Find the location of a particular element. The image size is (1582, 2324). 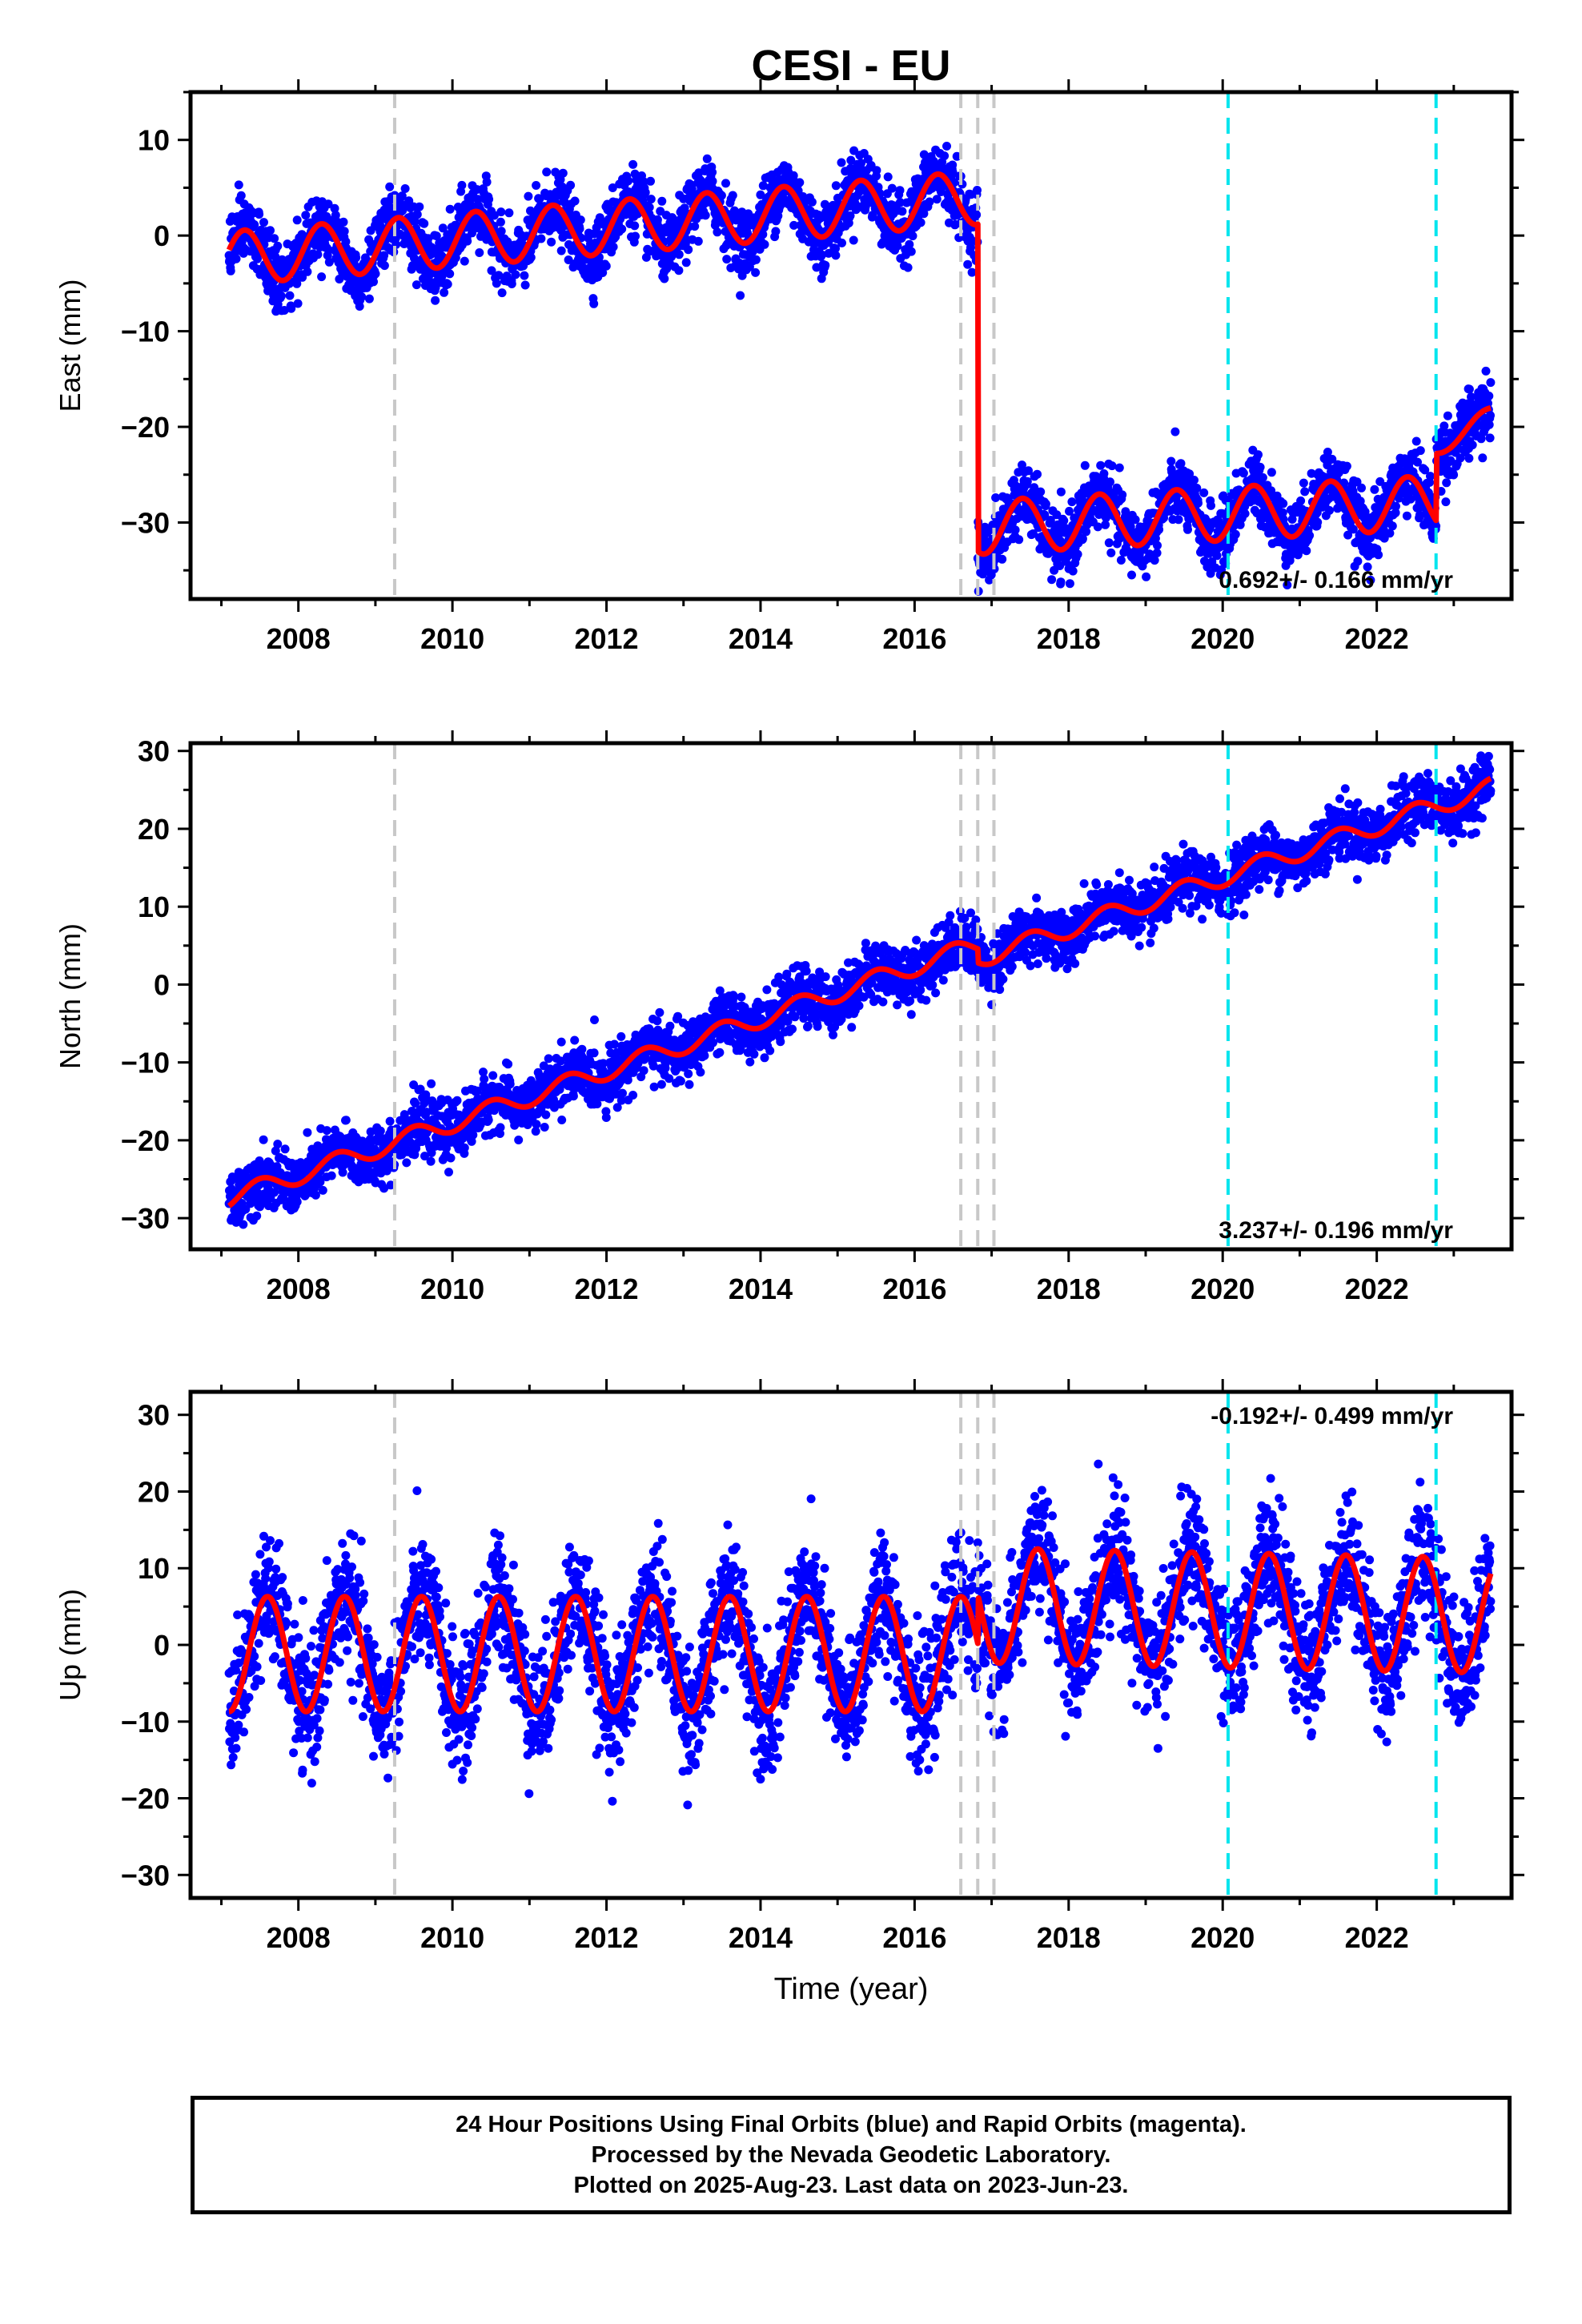

east-y-tick-label: −30 is located at coordinates (145, 522).